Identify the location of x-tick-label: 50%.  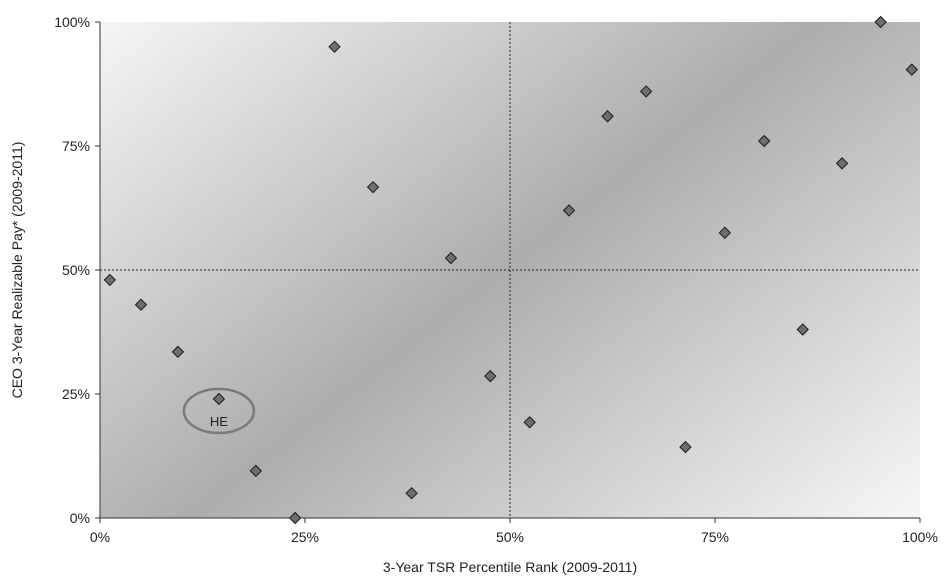
(510, 537).